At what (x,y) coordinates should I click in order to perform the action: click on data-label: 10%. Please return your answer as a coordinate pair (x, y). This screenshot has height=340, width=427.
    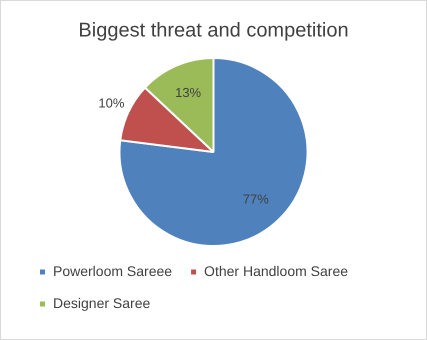
    Looking at the image, I should click on (111, 103).